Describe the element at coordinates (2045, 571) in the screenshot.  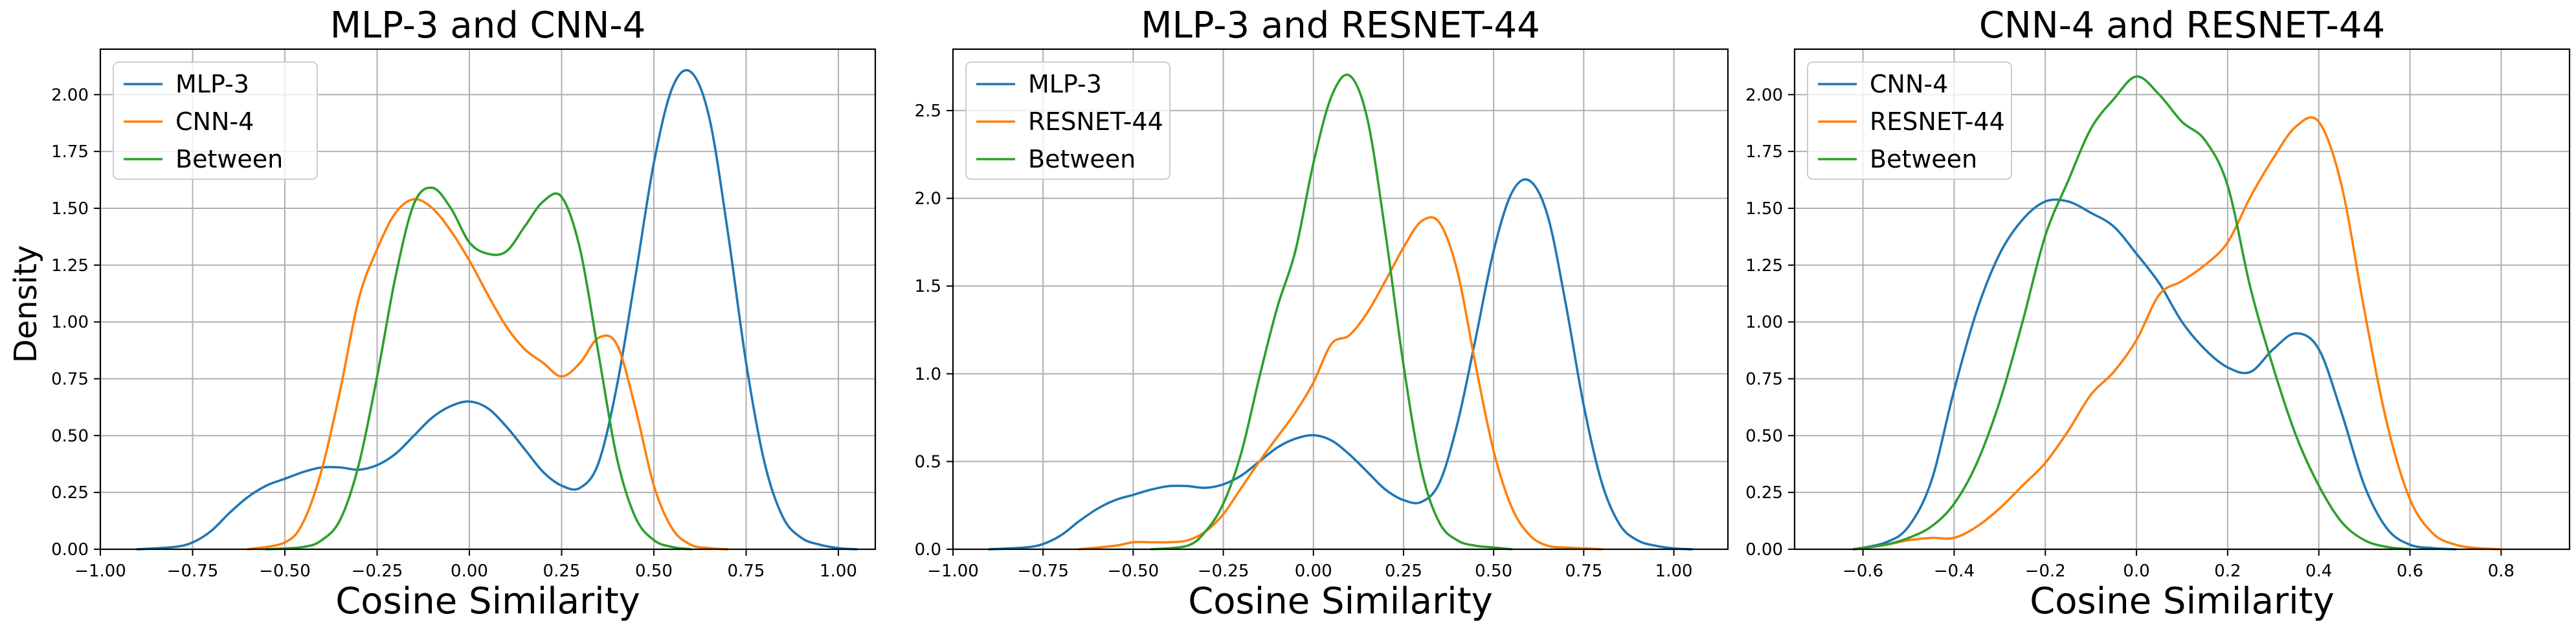
I see `x-tick-label: −0.2` at that location.